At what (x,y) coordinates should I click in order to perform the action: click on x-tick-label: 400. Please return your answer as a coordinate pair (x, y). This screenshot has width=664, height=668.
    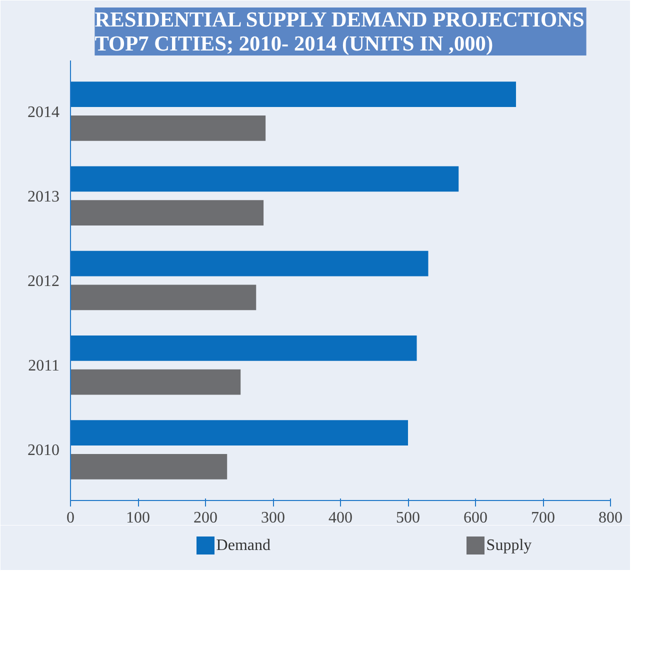
    Looking at the image, I should click on (340, 518).